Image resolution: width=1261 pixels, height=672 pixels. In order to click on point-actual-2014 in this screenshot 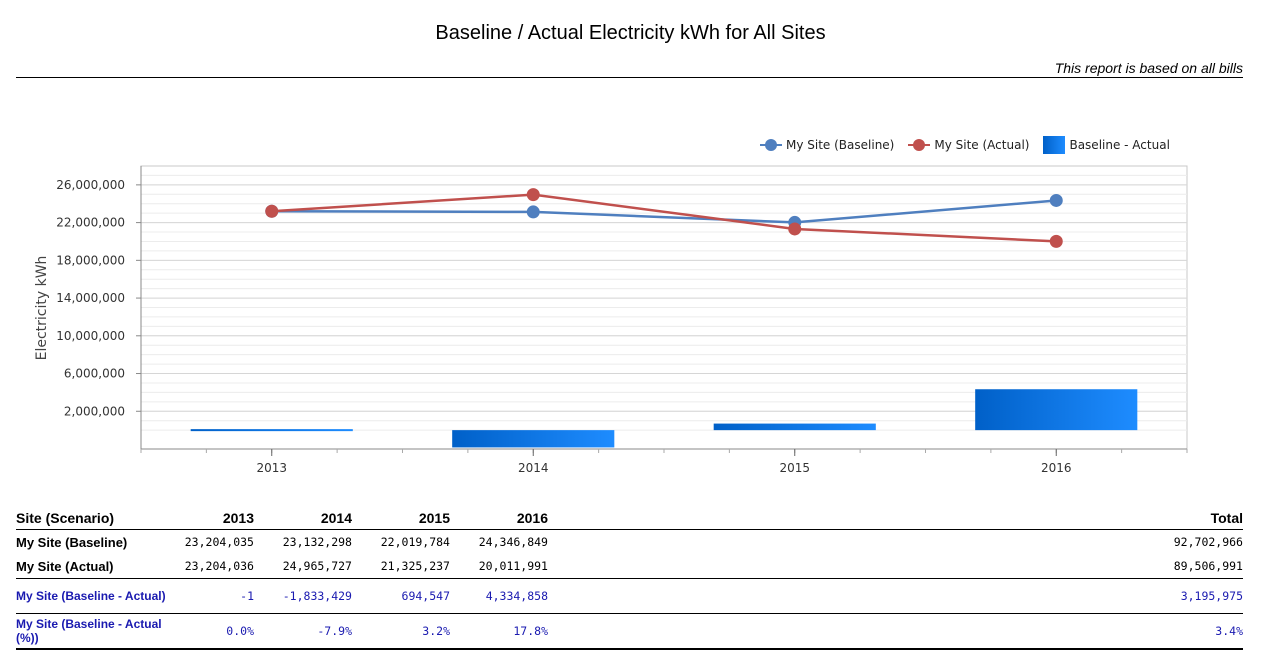, I will do `click(533, 195)`.